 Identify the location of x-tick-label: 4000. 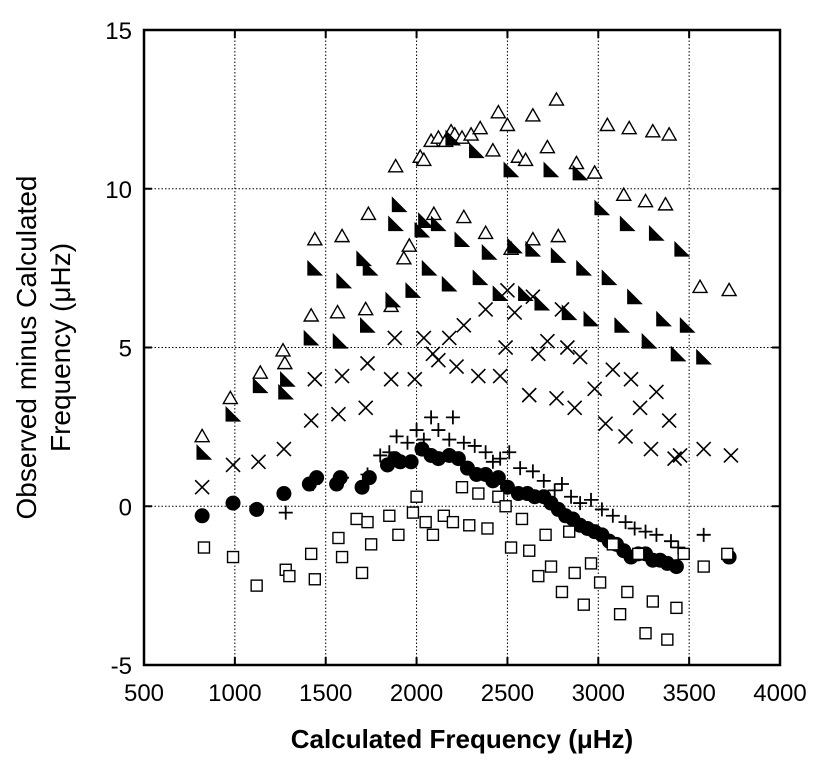
(779, 693).